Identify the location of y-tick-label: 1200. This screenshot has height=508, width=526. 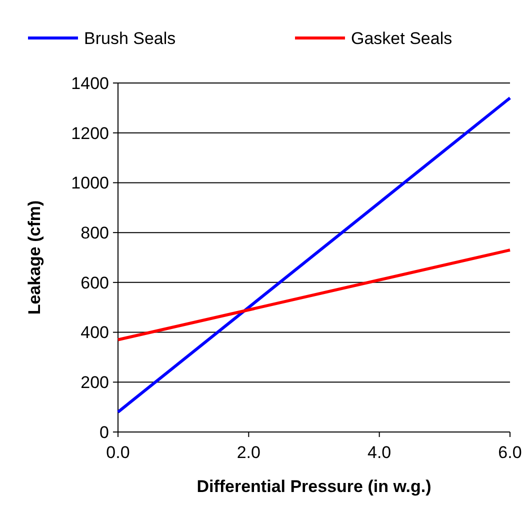
(90, 133).